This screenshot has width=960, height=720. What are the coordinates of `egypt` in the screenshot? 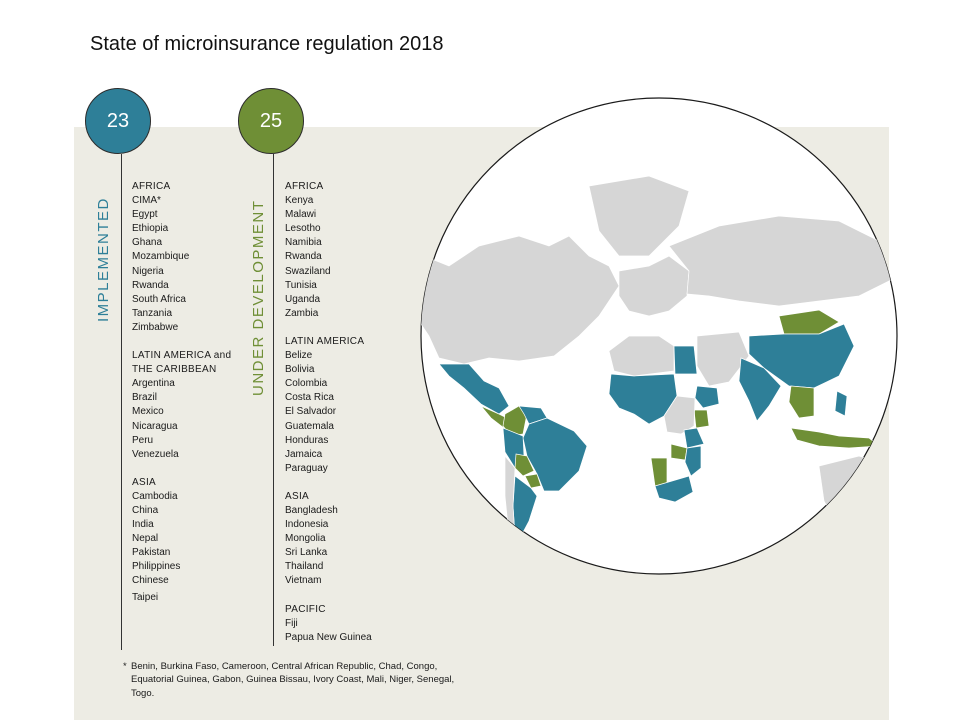 It's located at (685, 360).